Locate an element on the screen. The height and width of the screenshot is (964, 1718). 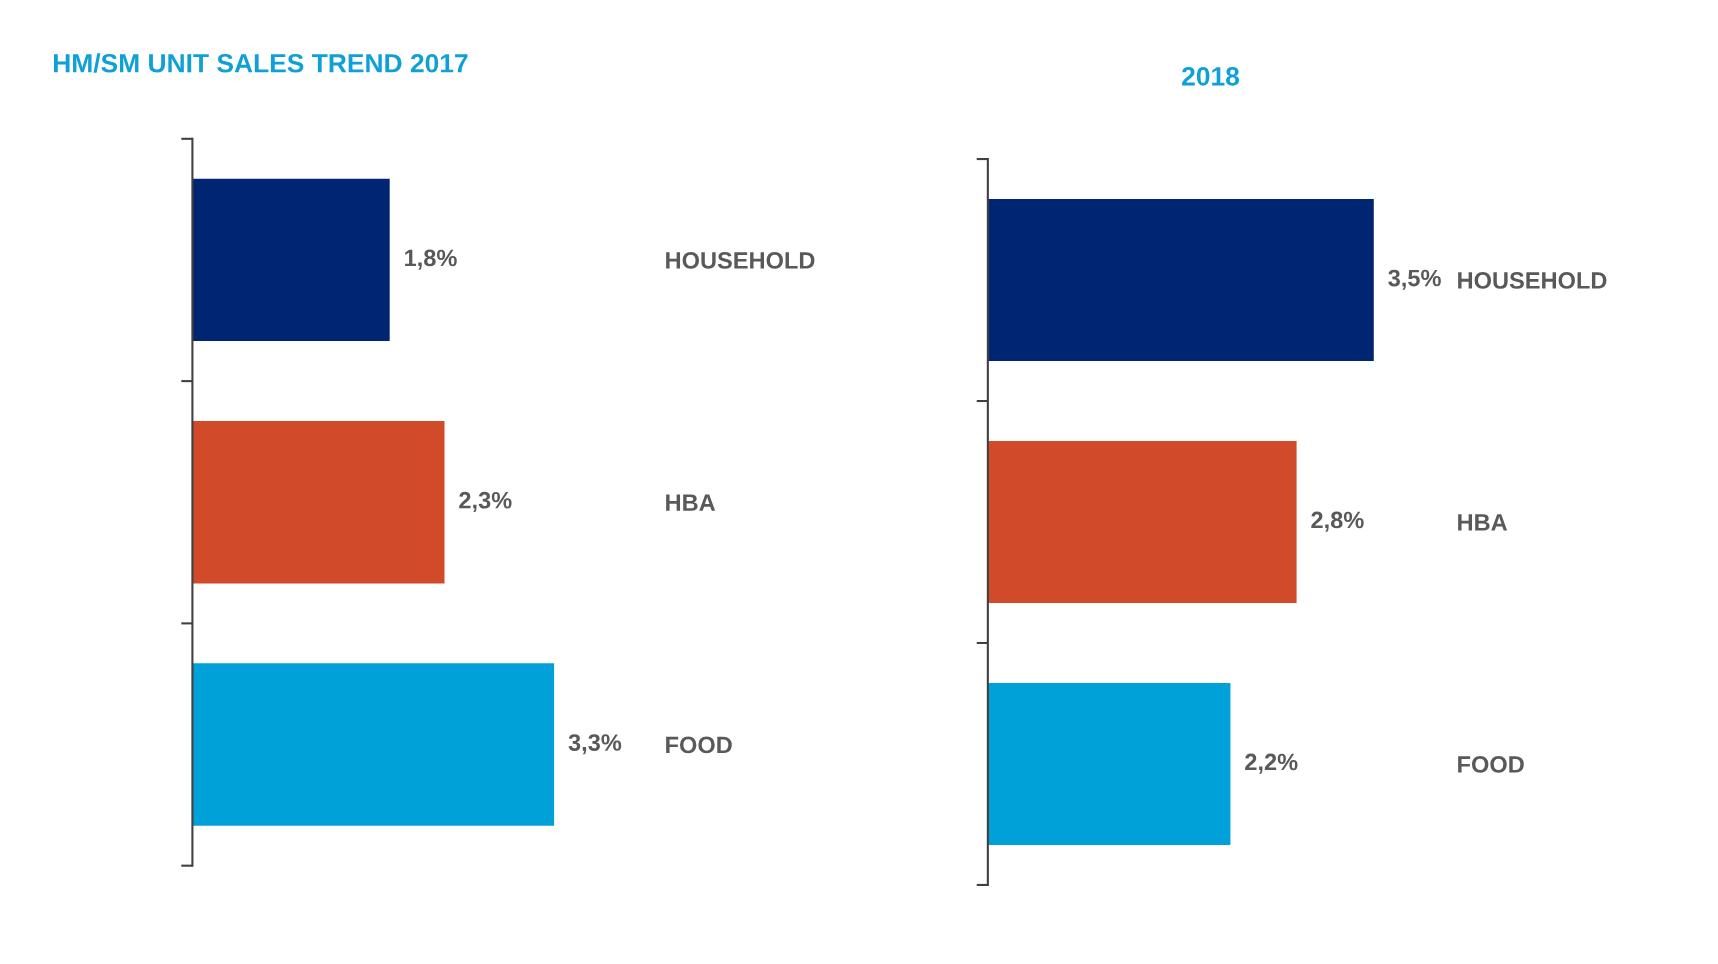
chart-title: HM/SM UNIT SALES TREND 2017 is located at coordinates (260, 63).